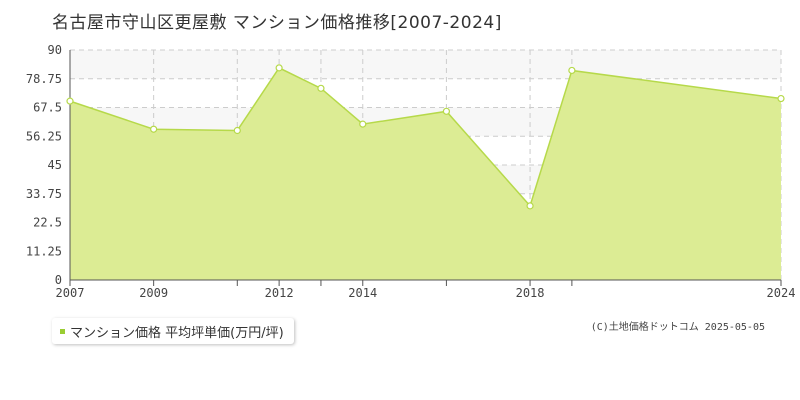 The image size is (800, 400). I want to click on y-tick-label: 78.75, so click(44, 79).